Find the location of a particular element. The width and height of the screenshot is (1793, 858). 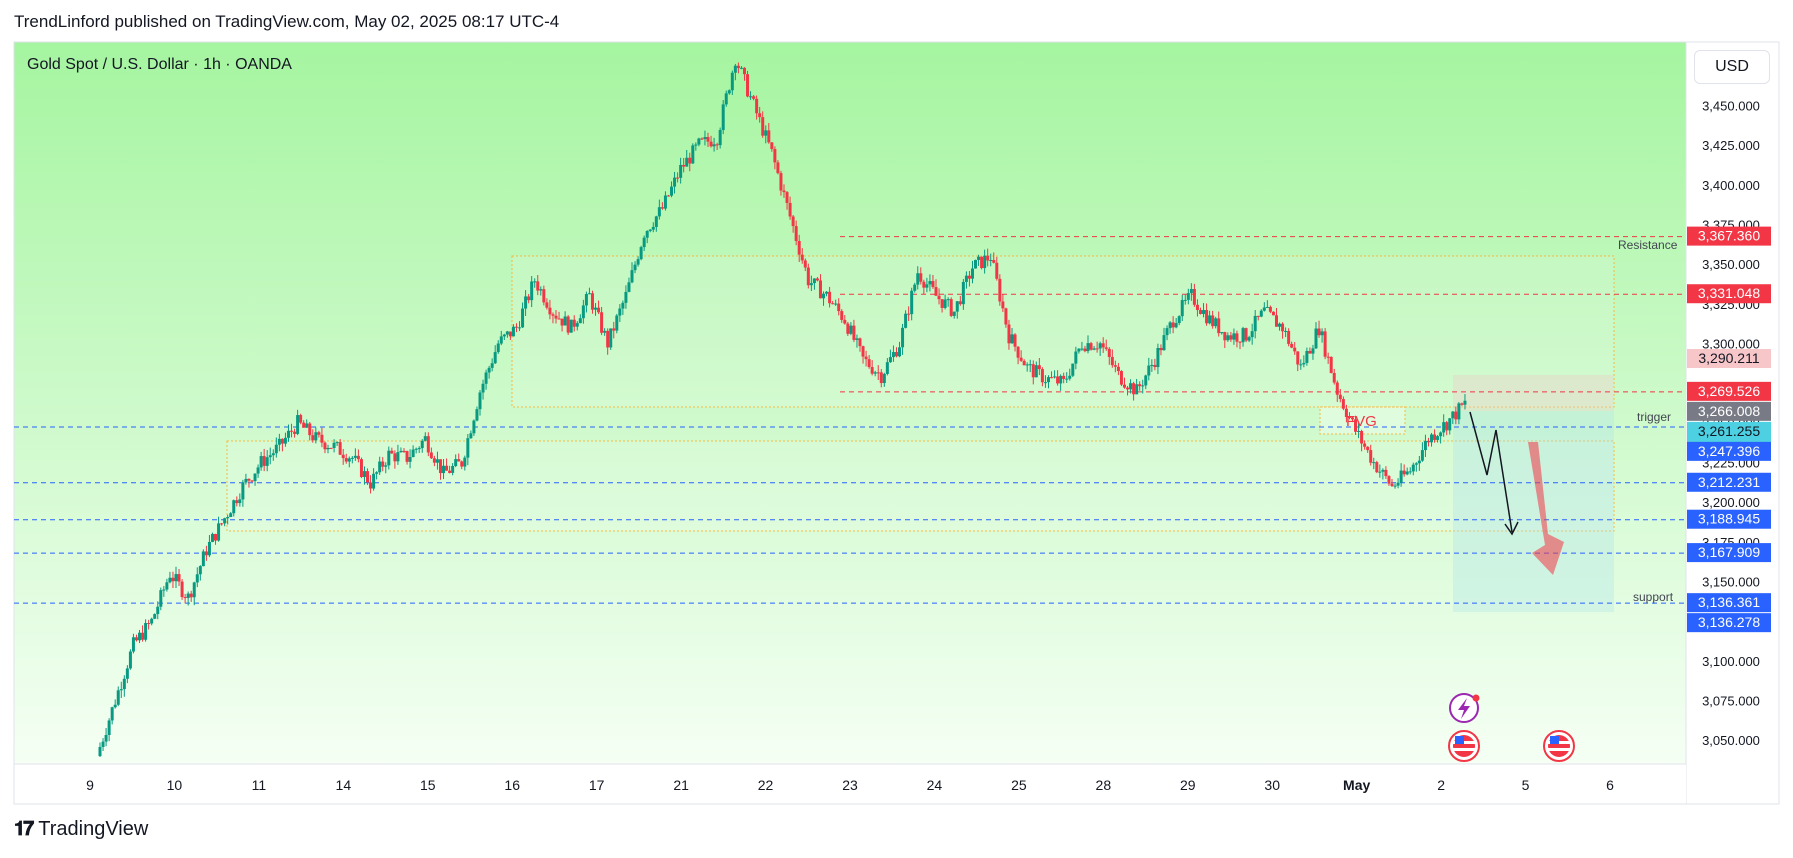

price-tick-label: 3,050.000 is located at coordinates (1731, 740).